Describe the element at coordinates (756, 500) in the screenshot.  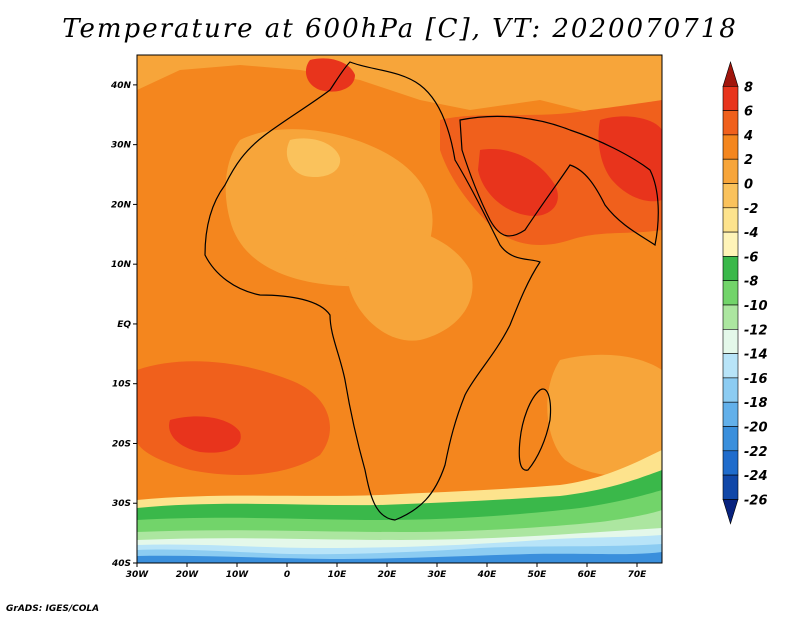
I see `colorbar-label: -26` at that location.